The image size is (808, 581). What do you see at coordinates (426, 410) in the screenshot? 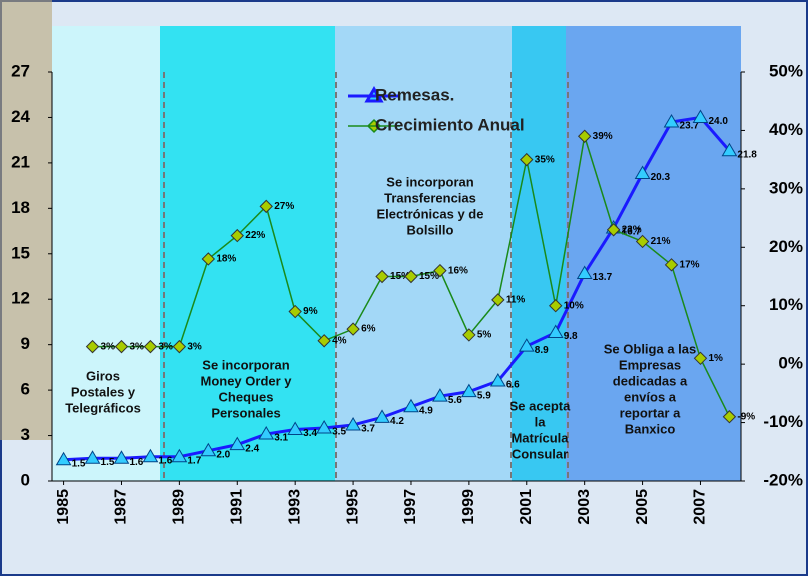
I see `data-label: 4.9` at bounding box center [426, 410].